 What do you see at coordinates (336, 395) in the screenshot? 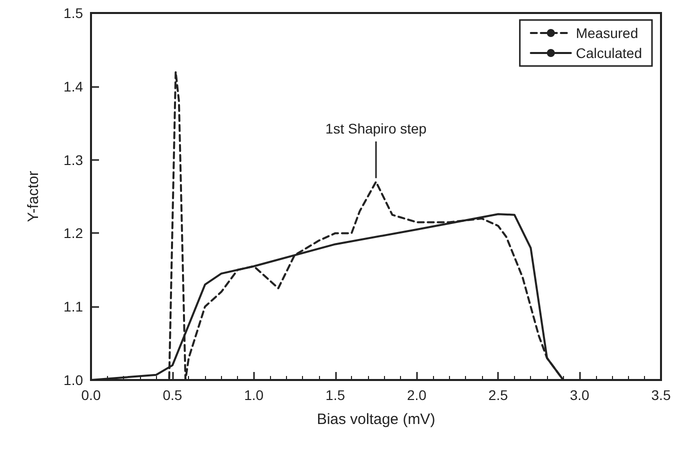
I see `x-tick-label: 1.5` at bounding box center [336, 395].